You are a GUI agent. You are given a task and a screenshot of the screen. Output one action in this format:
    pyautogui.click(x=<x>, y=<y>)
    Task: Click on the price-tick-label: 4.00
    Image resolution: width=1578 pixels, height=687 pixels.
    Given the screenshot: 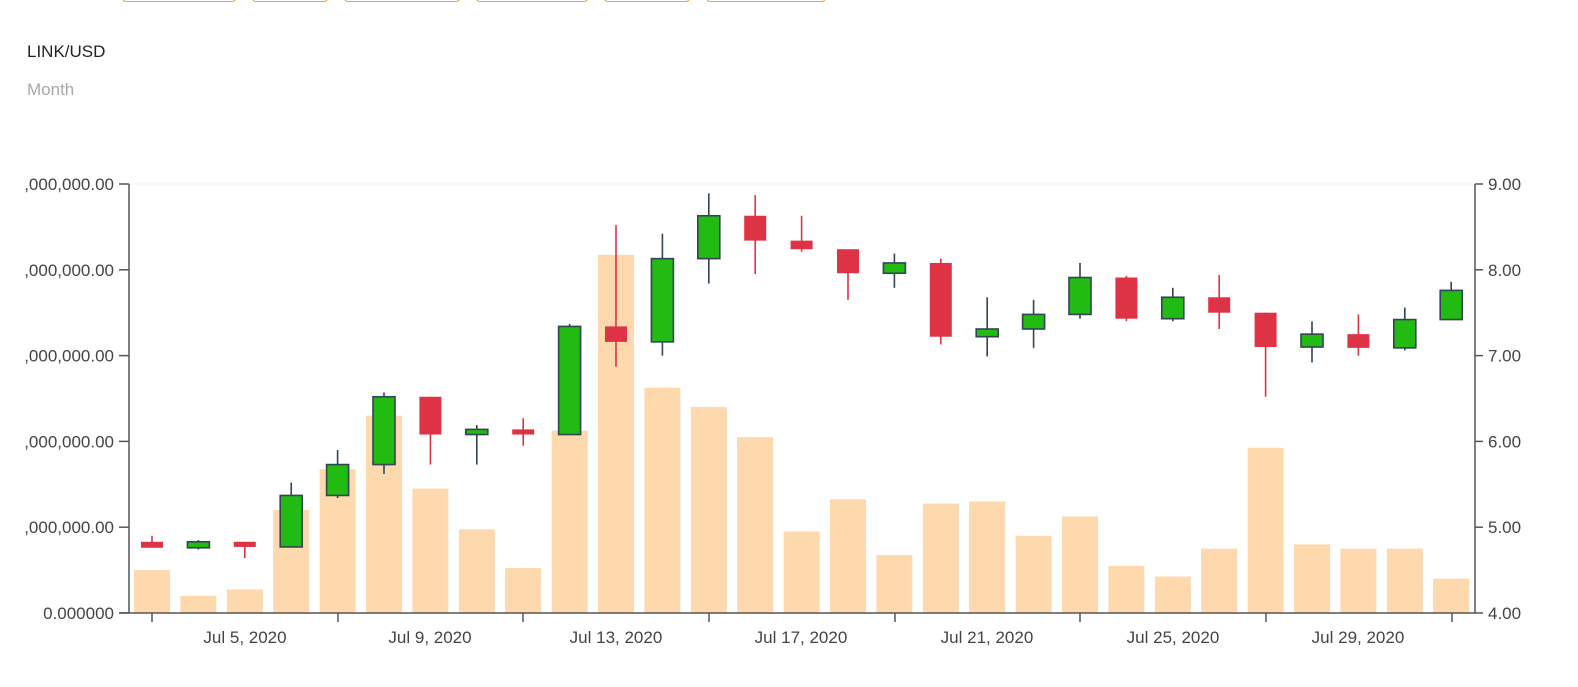 What is the action you would take?
    pyautogui.click(x=1504, y=613)
    